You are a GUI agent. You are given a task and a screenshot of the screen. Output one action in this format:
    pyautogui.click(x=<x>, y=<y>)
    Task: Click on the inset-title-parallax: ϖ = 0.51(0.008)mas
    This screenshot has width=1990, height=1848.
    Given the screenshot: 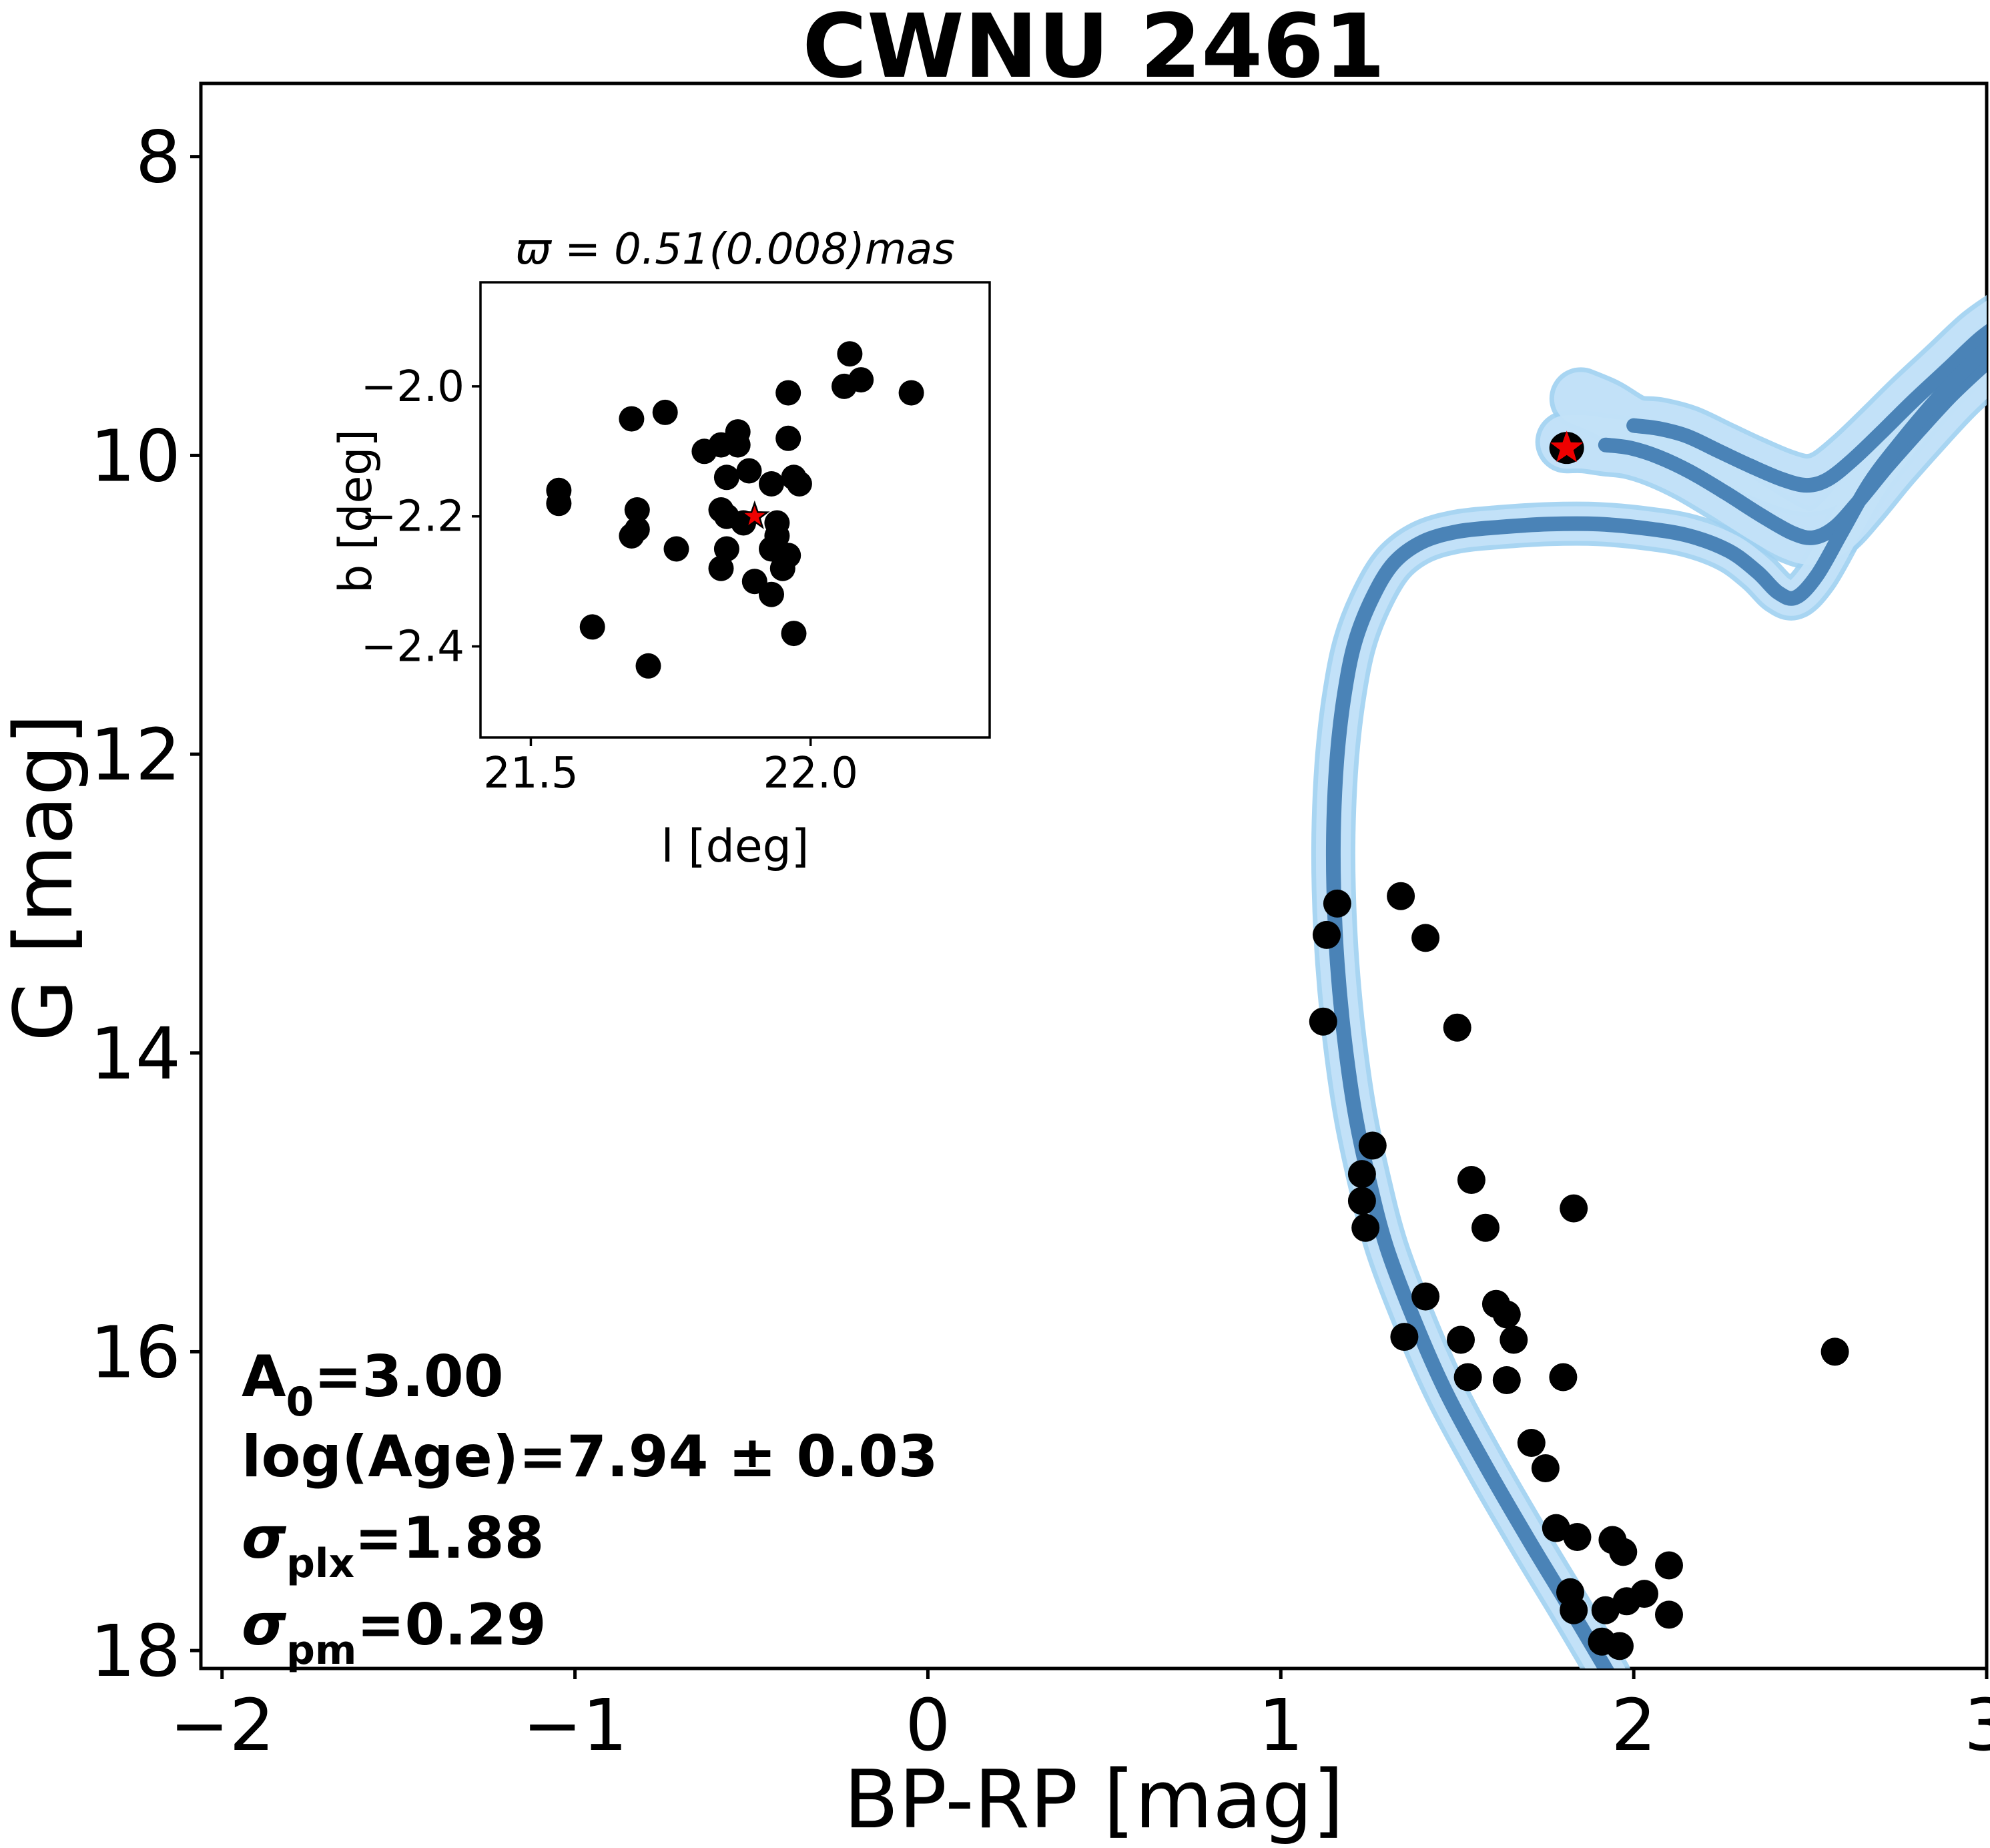 What is the action you would take?
    pyautogui.click(x=735, y=250)
    